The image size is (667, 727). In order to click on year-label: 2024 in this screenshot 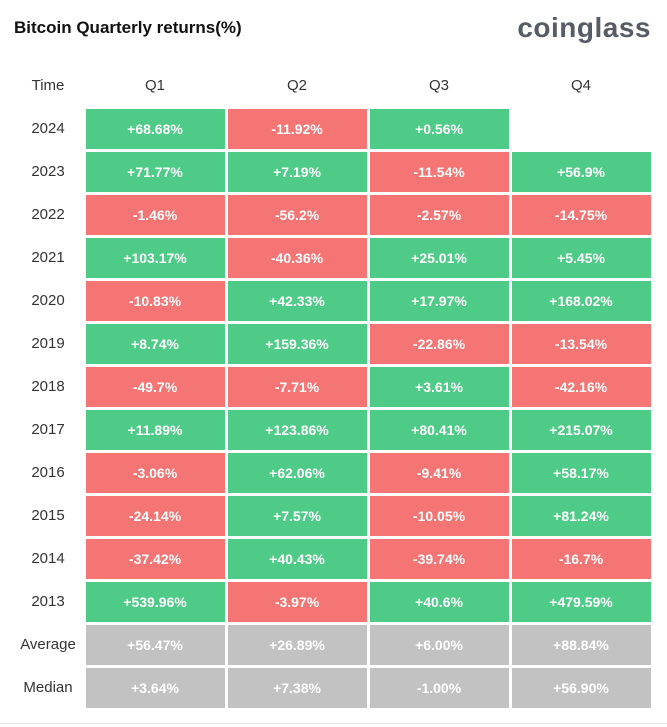, I will do `click(48, 128)`.